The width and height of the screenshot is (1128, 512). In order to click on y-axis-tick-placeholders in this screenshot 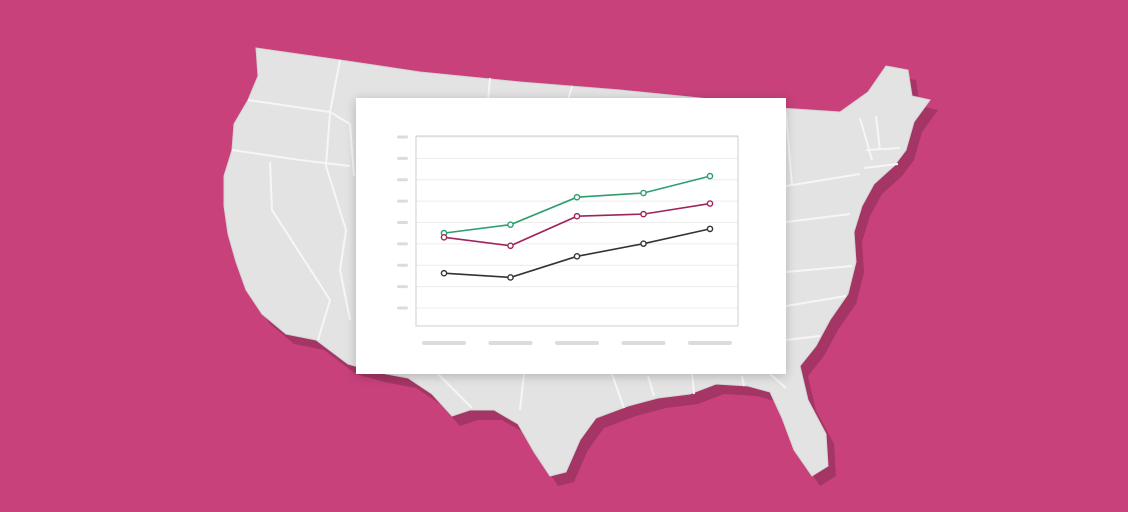, I will do `click(402, 222)`.